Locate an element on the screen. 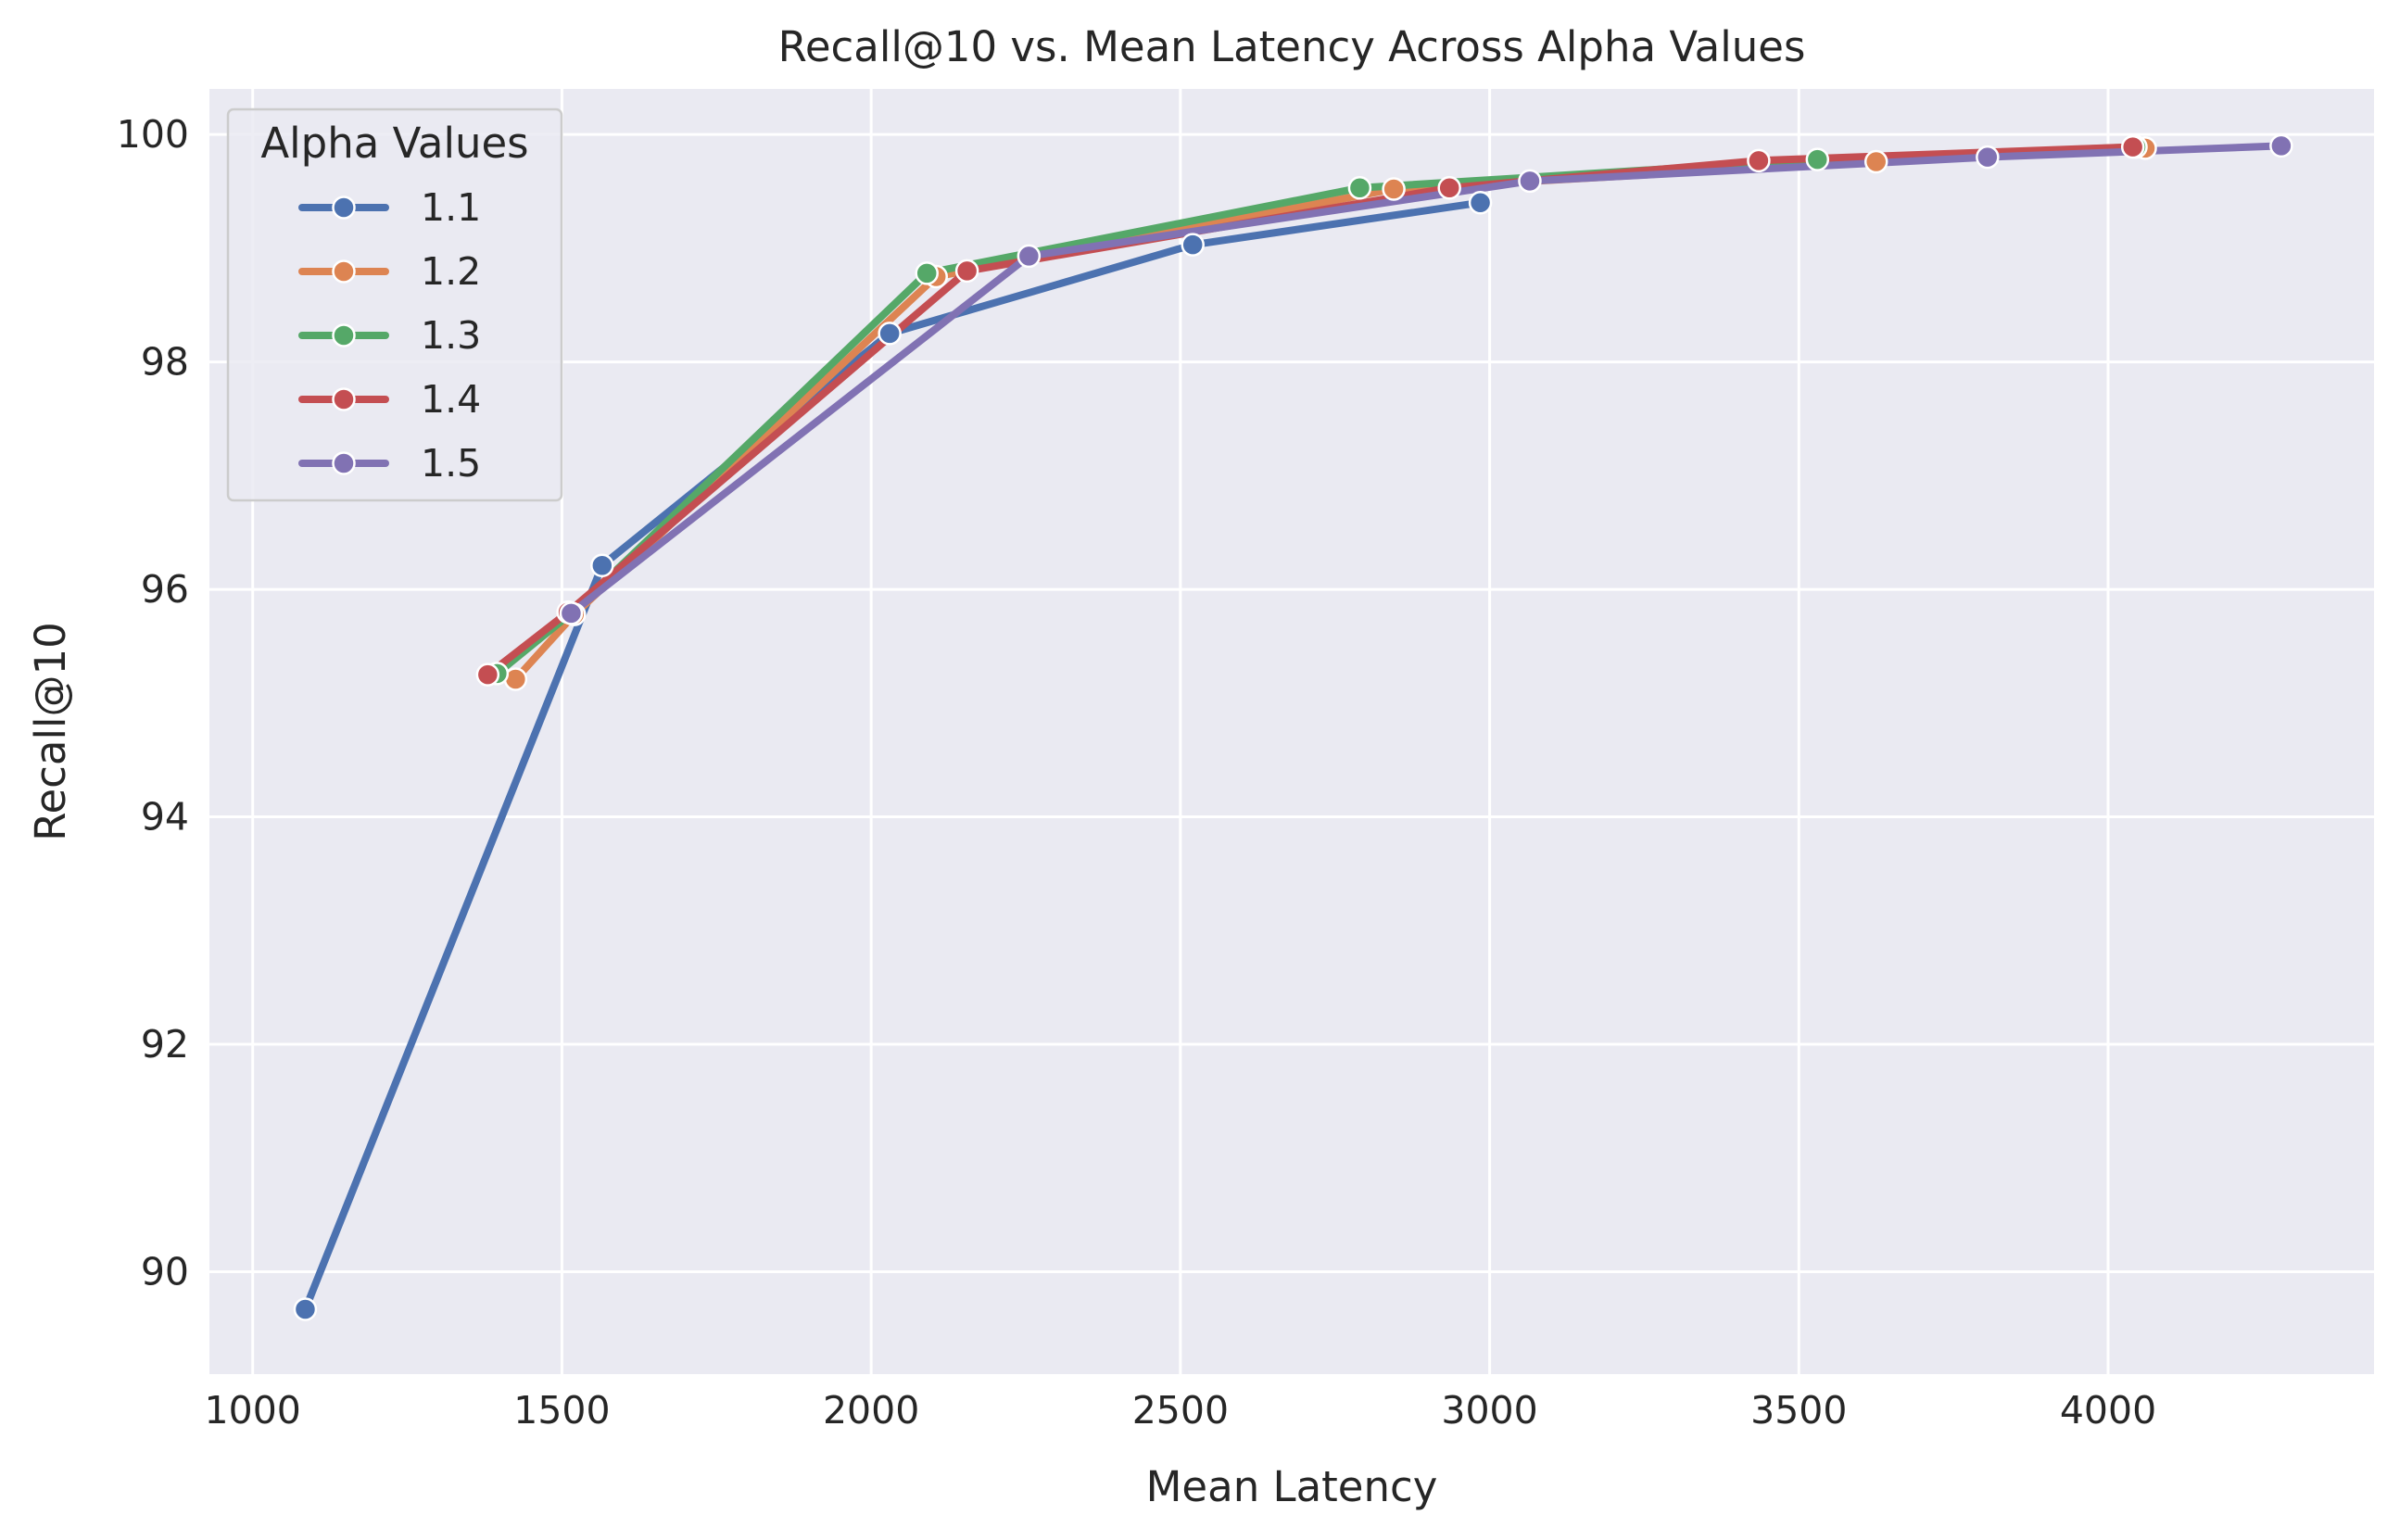  legend-box is located at coordinates (394, 304).